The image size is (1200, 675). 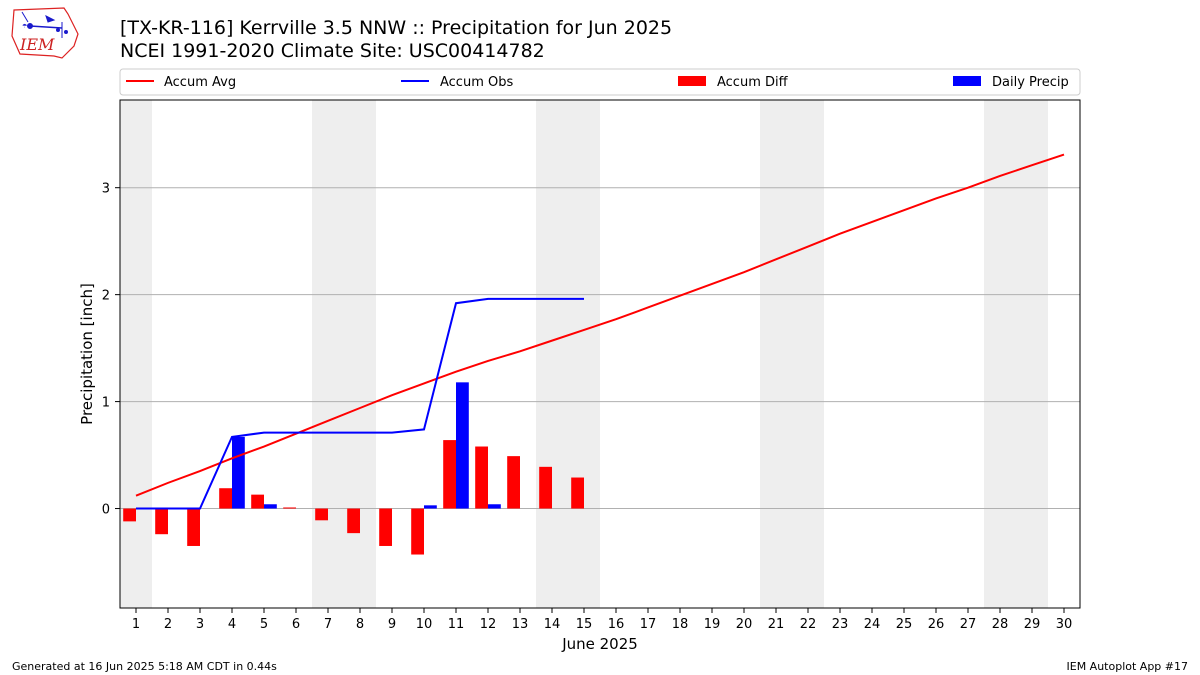 What do you see at coordinates (296, 624) in the screenshot?
I see `x-tick-label: 6` at bounding box center [296, 624].